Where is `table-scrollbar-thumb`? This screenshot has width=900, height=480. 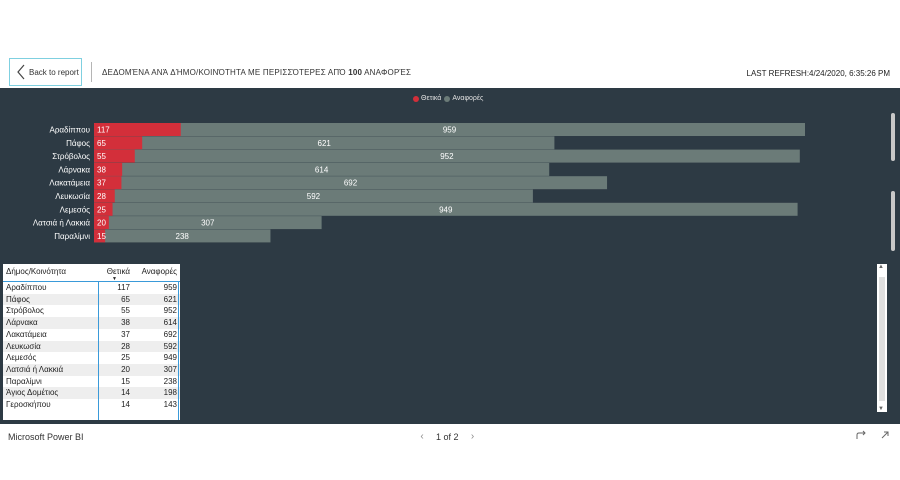
table-scrollbar-thumb is located at coordinates (882, 339).